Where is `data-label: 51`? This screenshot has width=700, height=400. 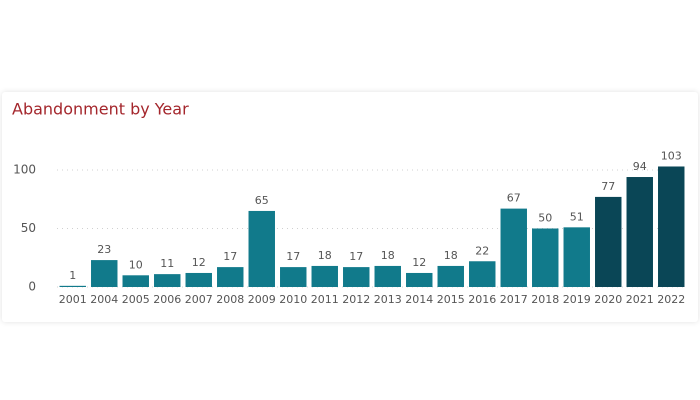 data-label: 51 is located at coordinates (577, 216).